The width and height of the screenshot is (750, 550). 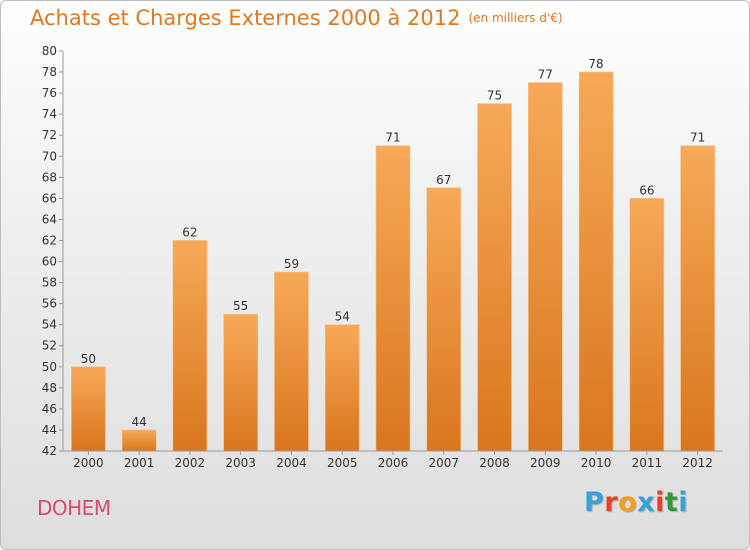 What do you see at coordinates (671, 502) in the screenshot?
I see `logo-letter: t` at bounding box center [671, 502].